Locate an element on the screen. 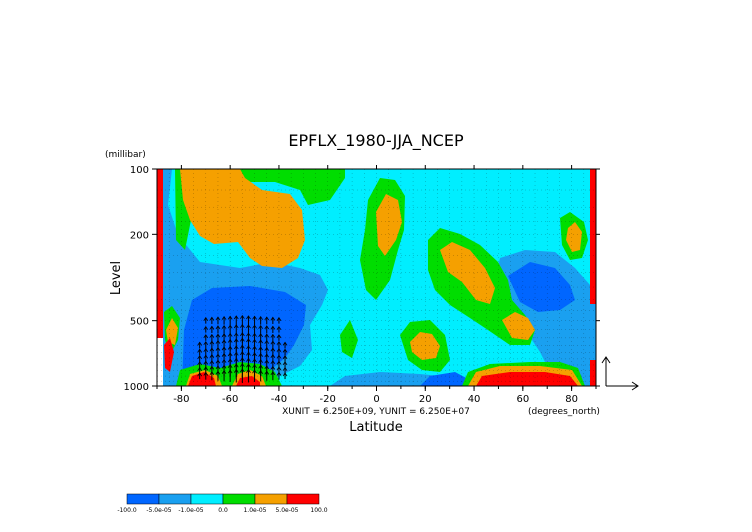  region-strong-positive-se-edge is located at coordinates (593, 373).